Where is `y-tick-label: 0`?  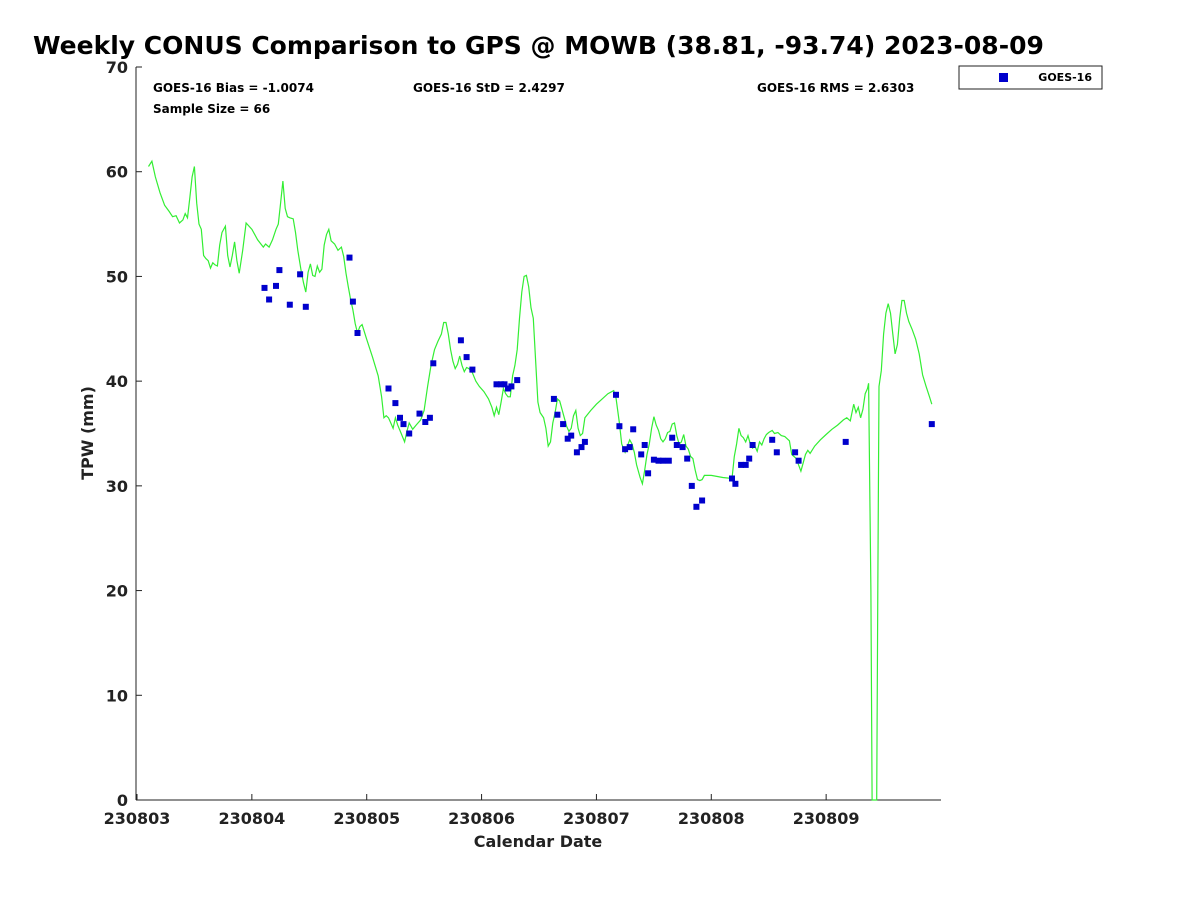 y-tick-label: 0 is located at coordinates (122, 800).